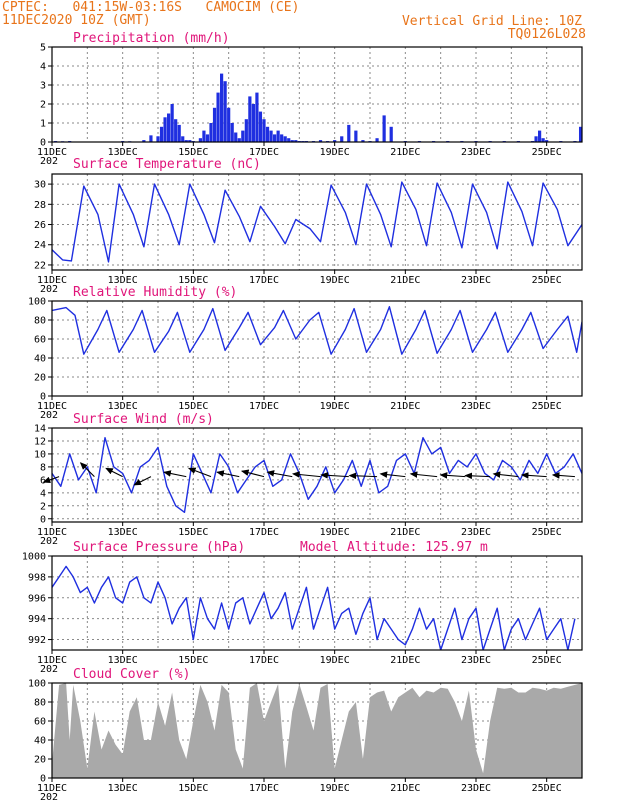 Image resolution: width=618 pixels, height=800 pixels. What do you see at coordinates (49, 161) in the screenshot?
I see `x-year-fragment: 202` at bounding box center [49, 161].